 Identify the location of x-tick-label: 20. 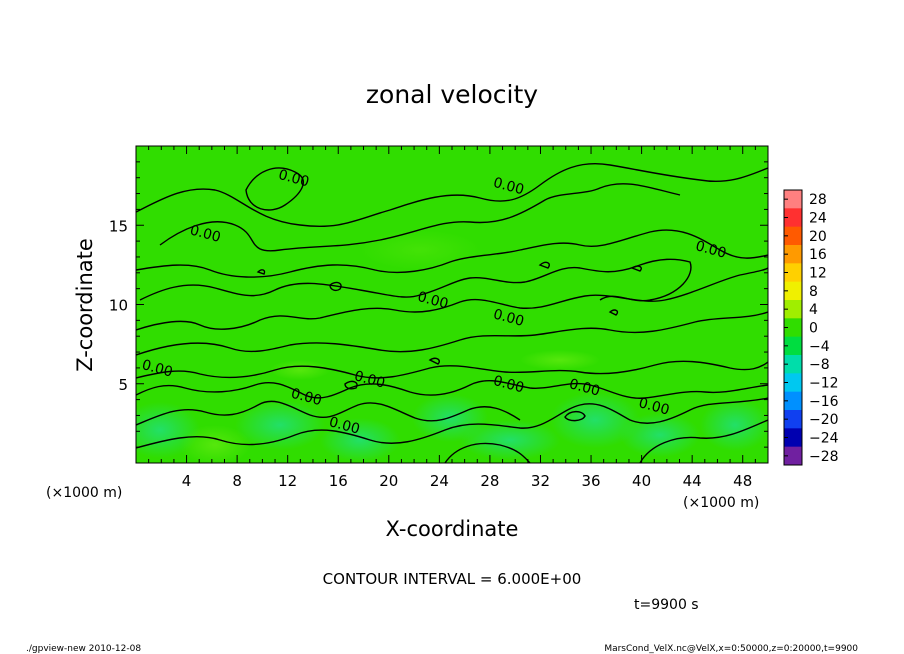
(388, 481).